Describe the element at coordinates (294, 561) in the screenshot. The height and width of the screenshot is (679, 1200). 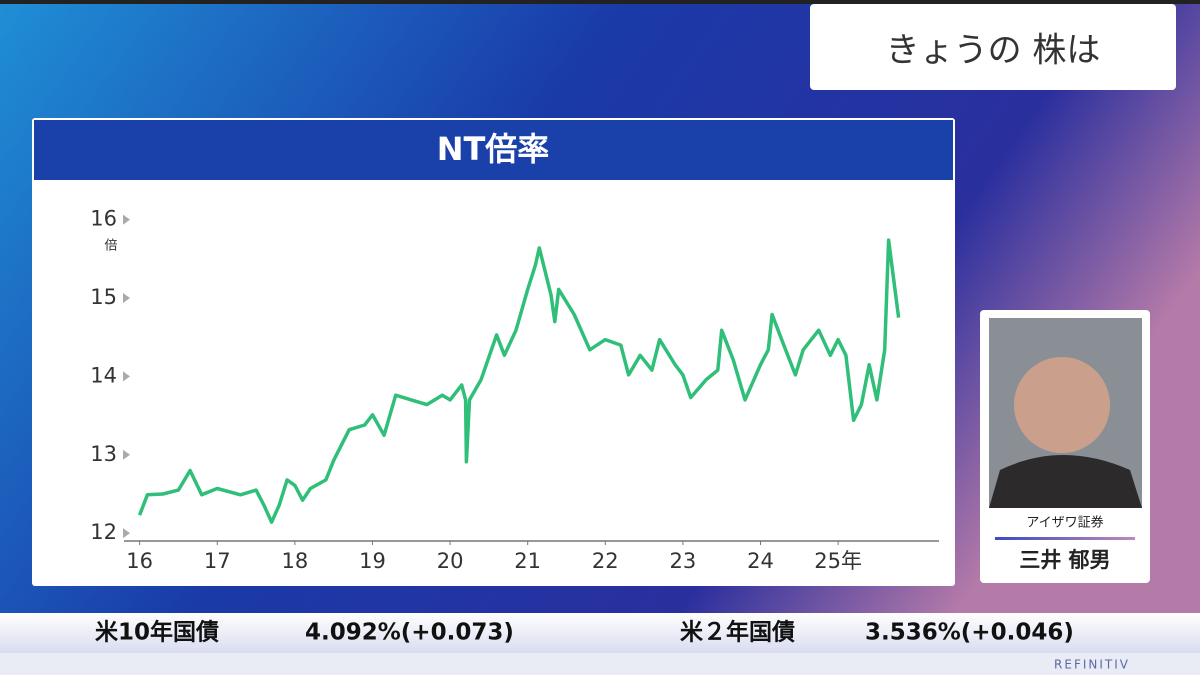
I see `x-tick-label: 18` at that location.